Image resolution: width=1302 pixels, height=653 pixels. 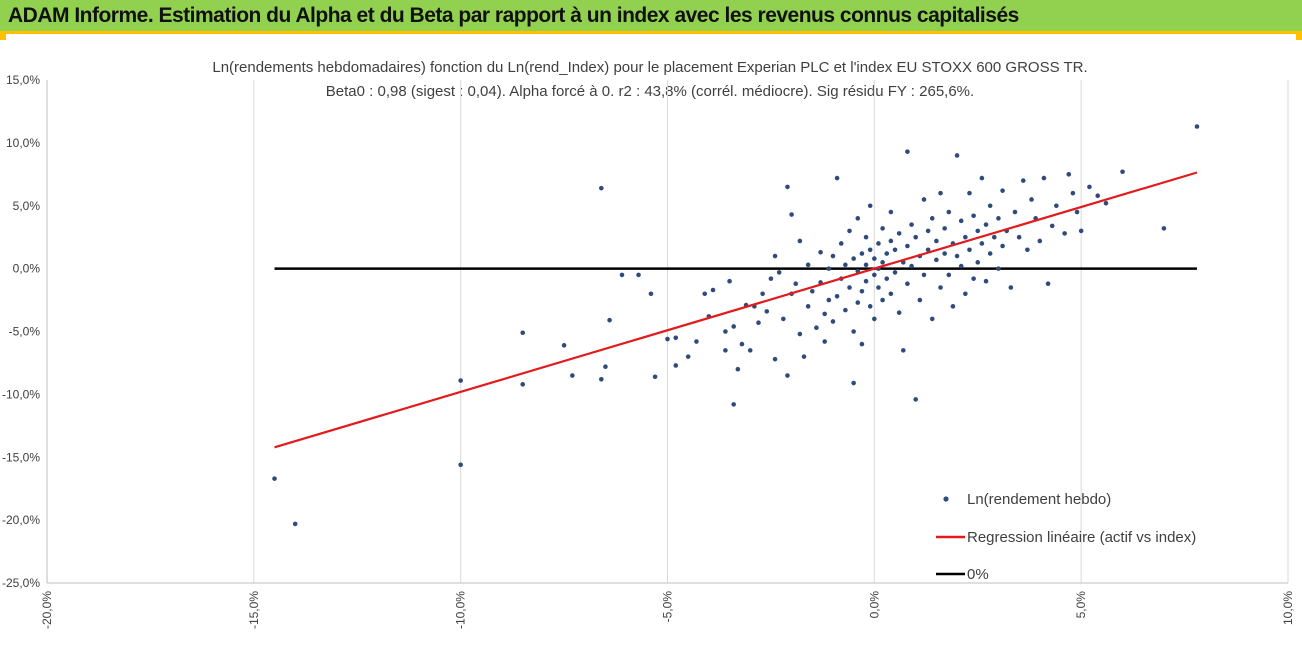 I want to click on legend-item-scatter: Ln(rendement hebdo), so click(x=1027, y=499).